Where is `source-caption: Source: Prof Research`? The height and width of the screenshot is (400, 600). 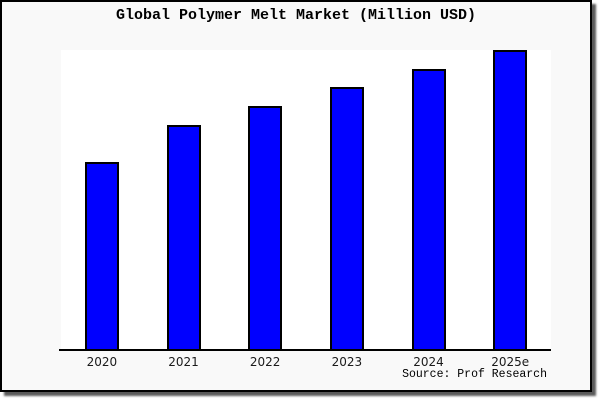 source-caption: Source: Prof Research is located at coordinates (474, 374).